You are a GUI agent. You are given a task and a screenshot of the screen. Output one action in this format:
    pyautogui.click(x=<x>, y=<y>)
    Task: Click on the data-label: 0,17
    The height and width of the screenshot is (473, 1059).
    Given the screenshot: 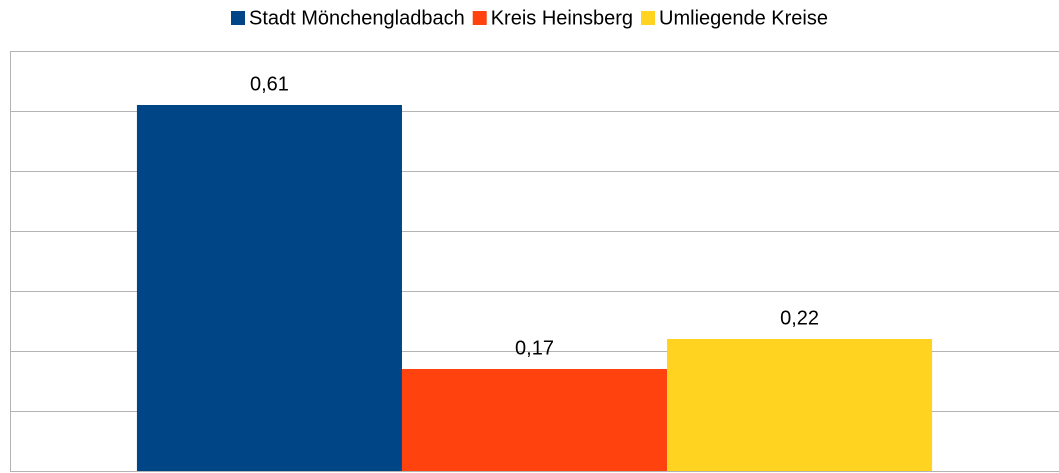 What is the action you would take?
    pyautogui.click(x=534, y=348)
    